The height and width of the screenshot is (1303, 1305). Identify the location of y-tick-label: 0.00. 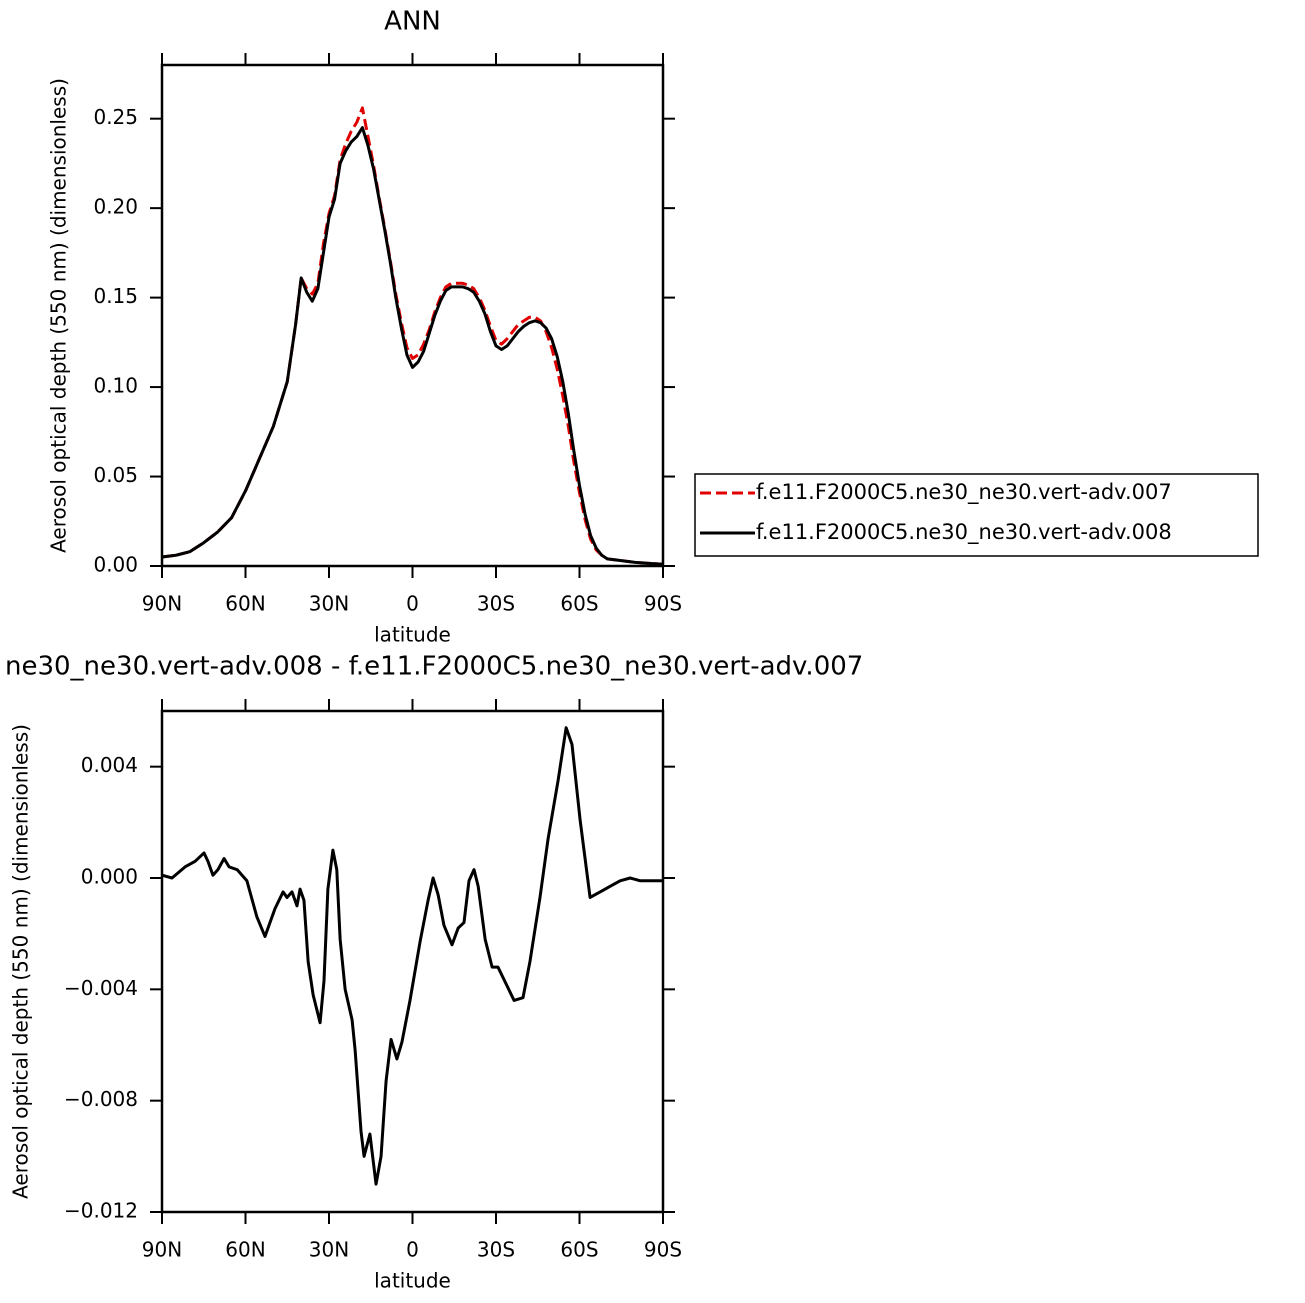
(115, 565).